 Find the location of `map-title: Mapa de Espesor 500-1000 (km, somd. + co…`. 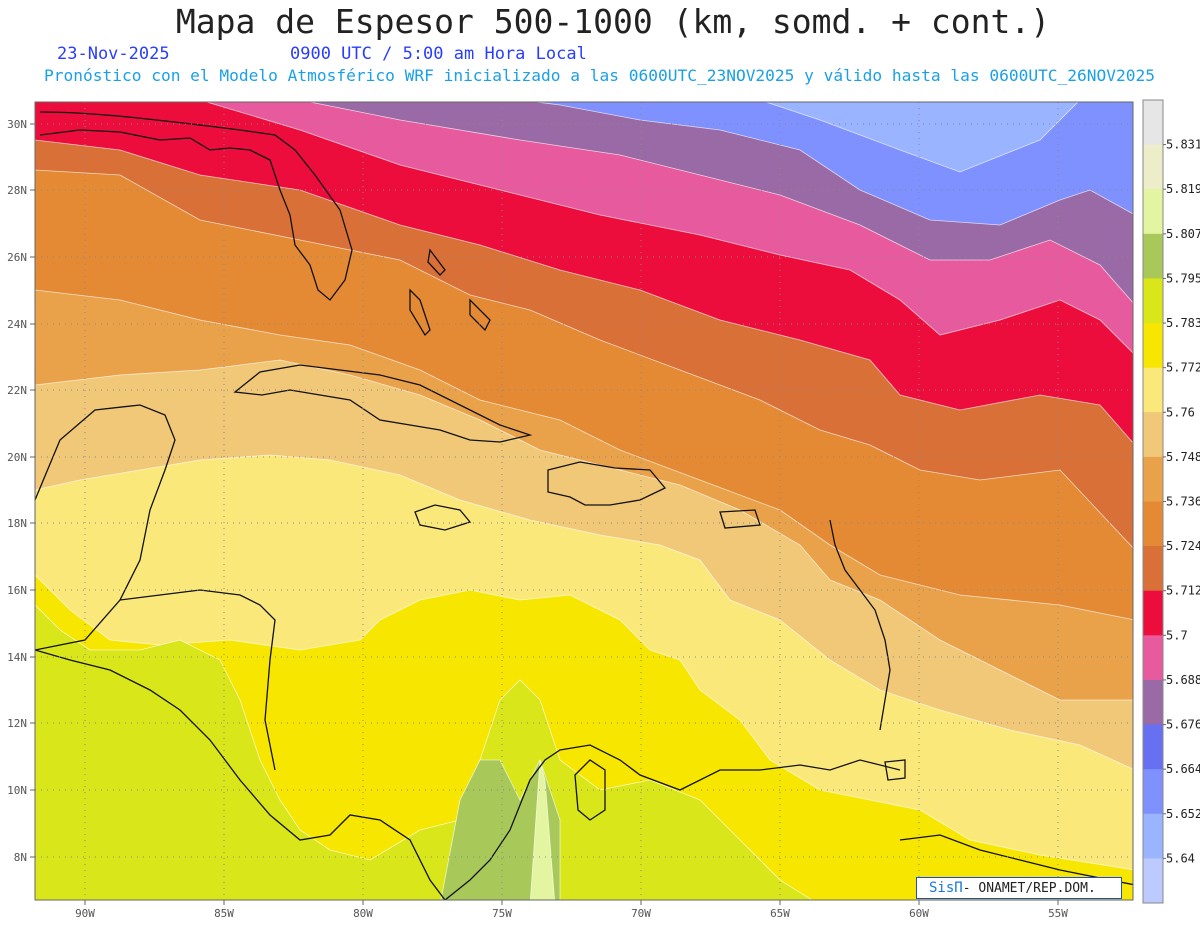

map-title: Mapa de Espesor 500-1000 (km, somd. + co… is located at coordinates (613, 21).